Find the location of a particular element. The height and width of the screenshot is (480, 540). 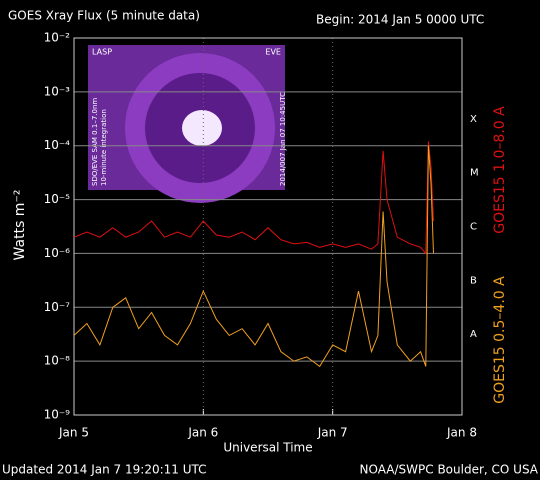

footer-left: Updated 2014 Jan 7 19:20:11 UTC is located at coordinates (104, 470).